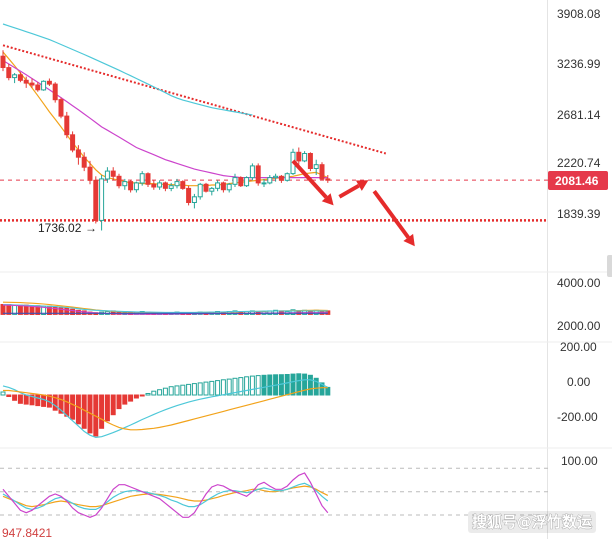 This screenshot has height=539, width=612. Describe the element at coordinates (579, 461) in the screenshot. I see `kdj-tick-label: 100.00` at that location.